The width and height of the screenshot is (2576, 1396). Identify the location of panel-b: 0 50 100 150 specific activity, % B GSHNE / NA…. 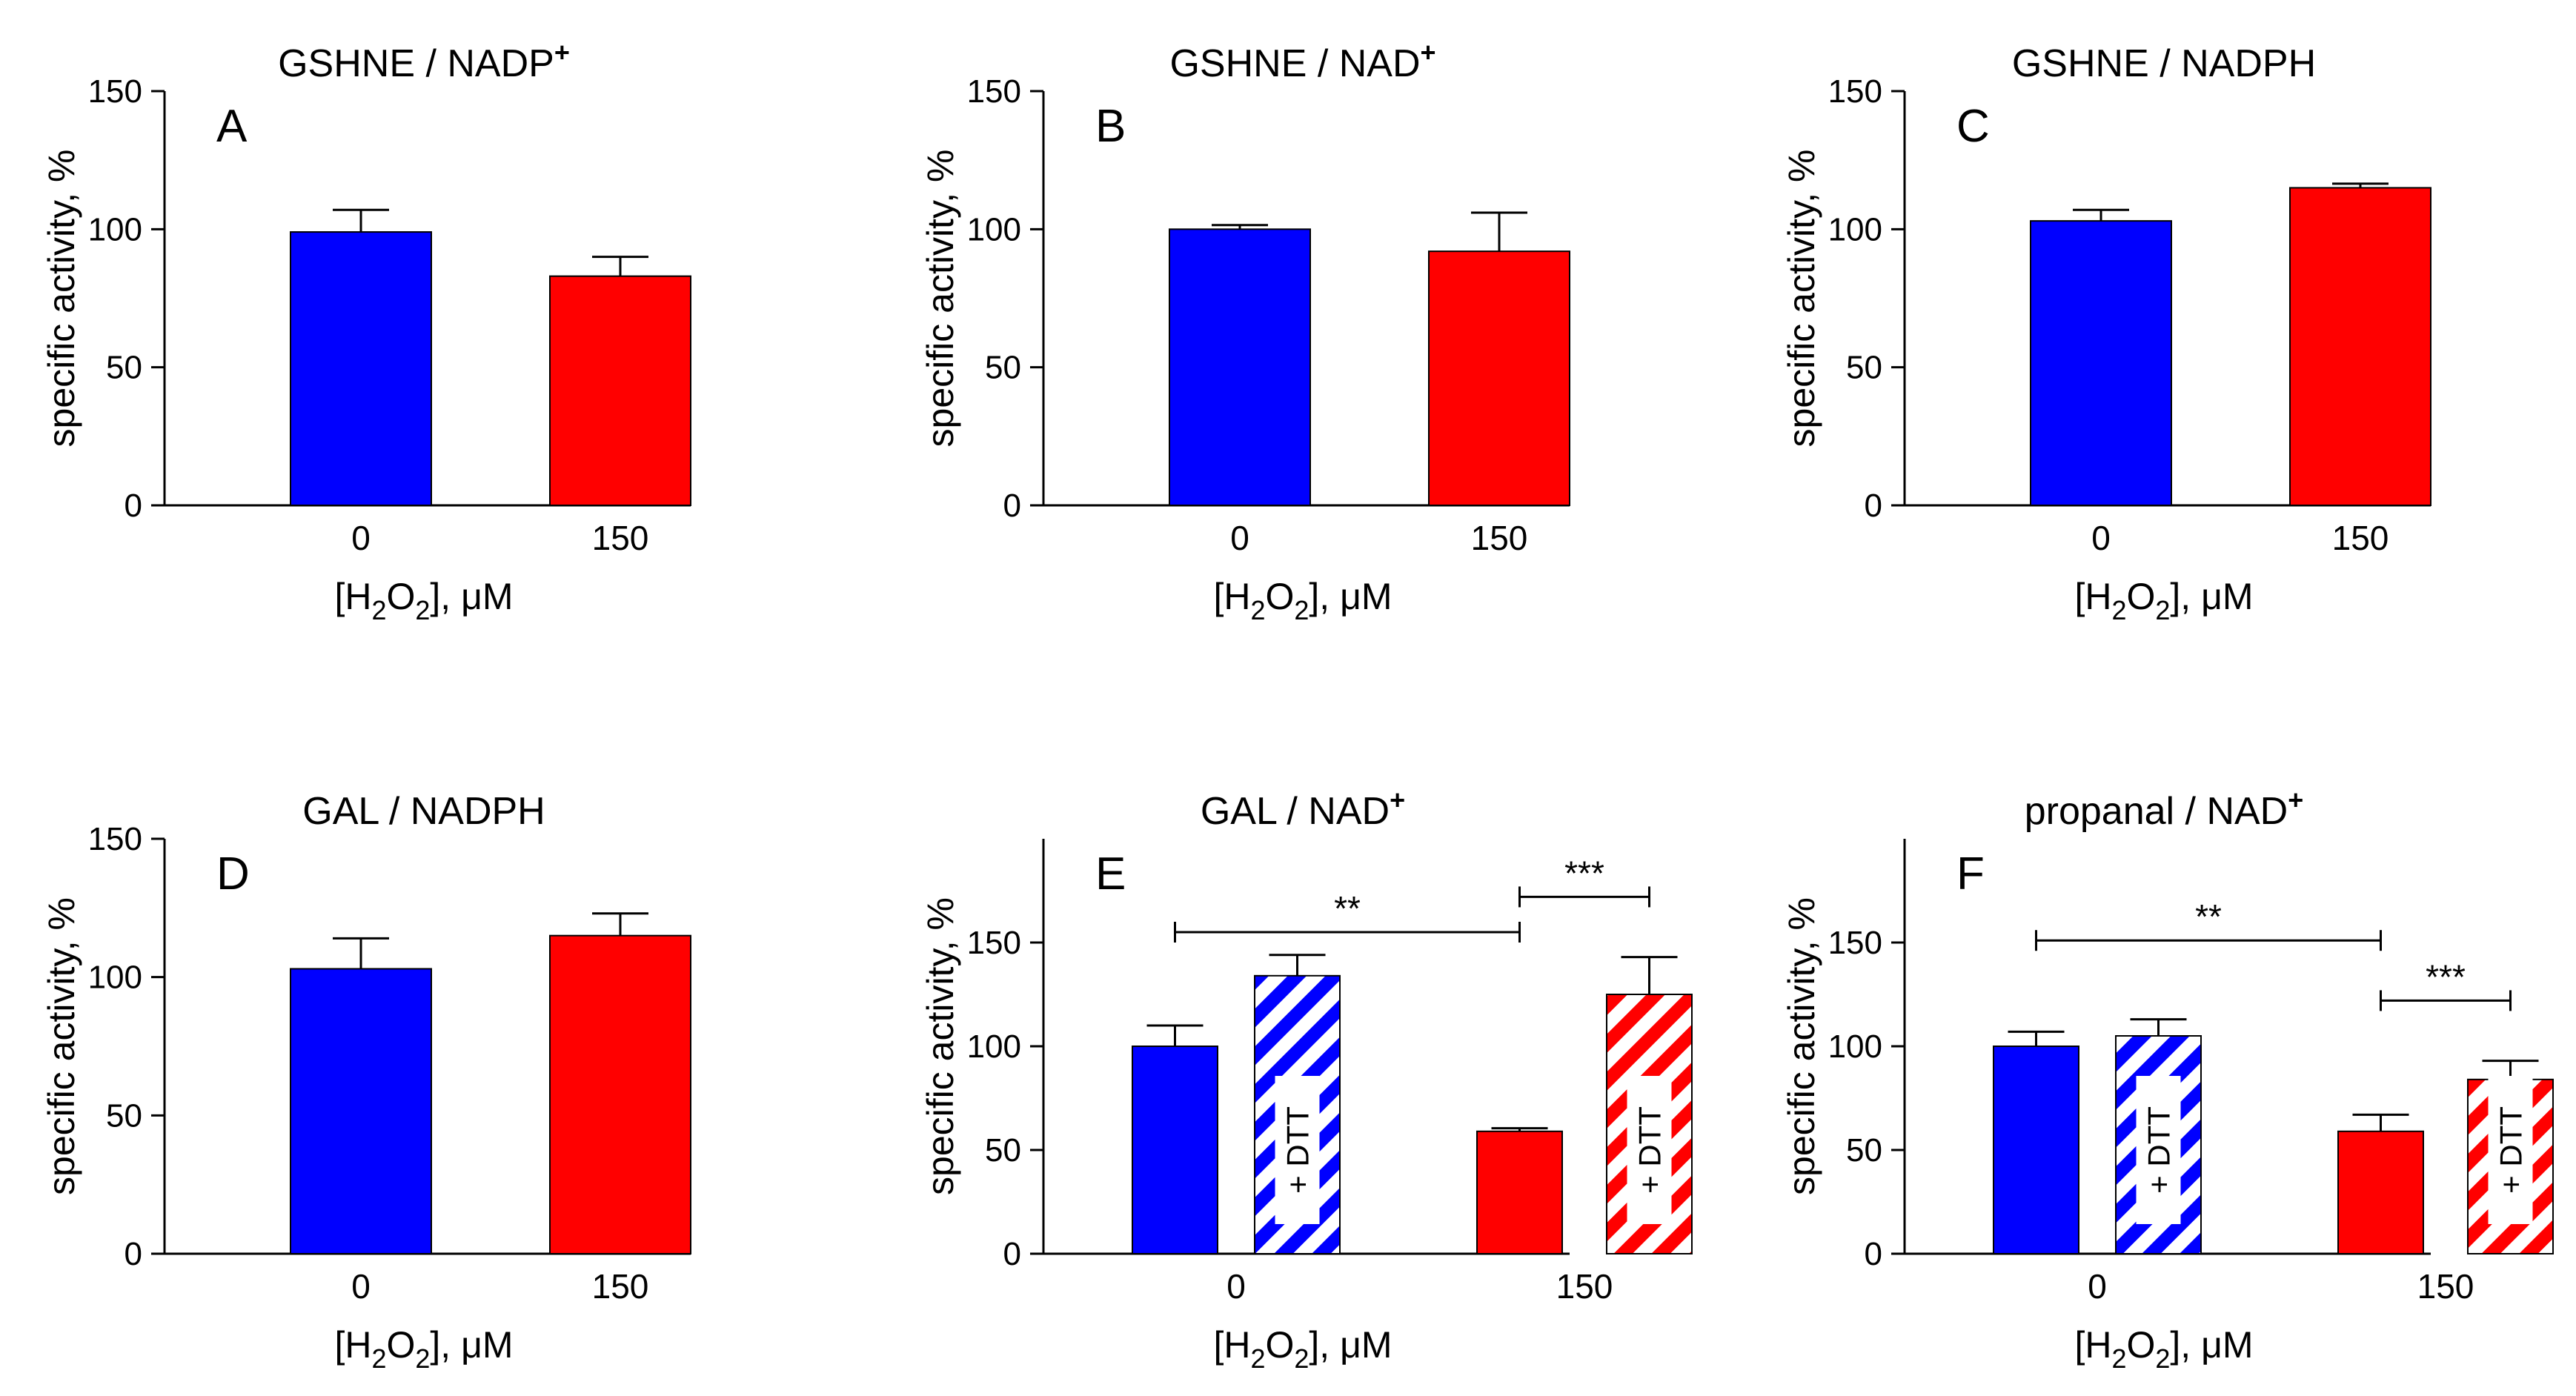
(1245, 331).